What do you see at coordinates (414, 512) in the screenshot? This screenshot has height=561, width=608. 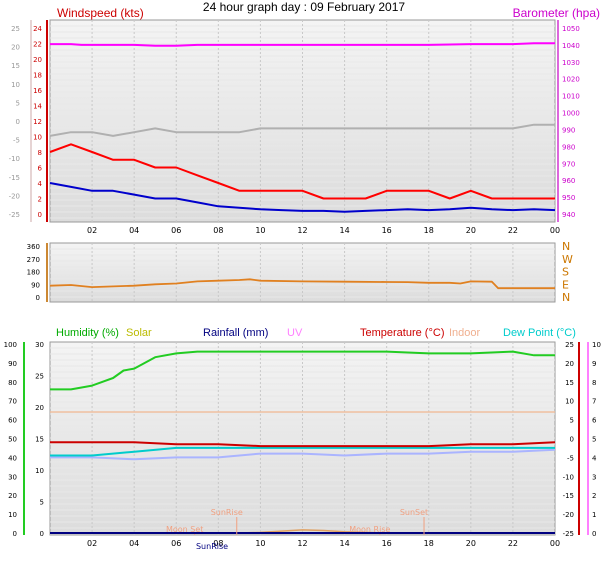 I see `annotation-label: SunSet` at bounding box center [414, 512].